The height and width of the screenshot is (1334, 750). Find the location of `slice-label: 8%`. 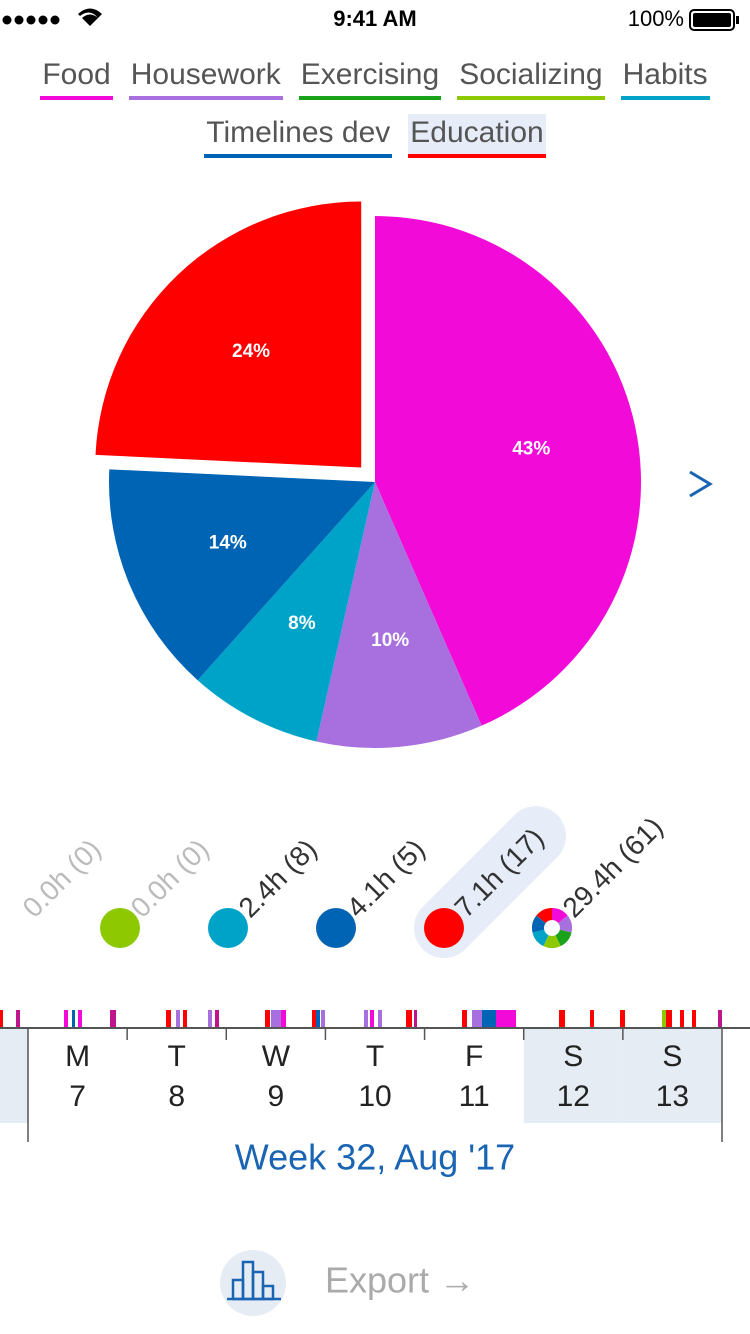

slice-label: 8% is located at coordinates (302, 623).